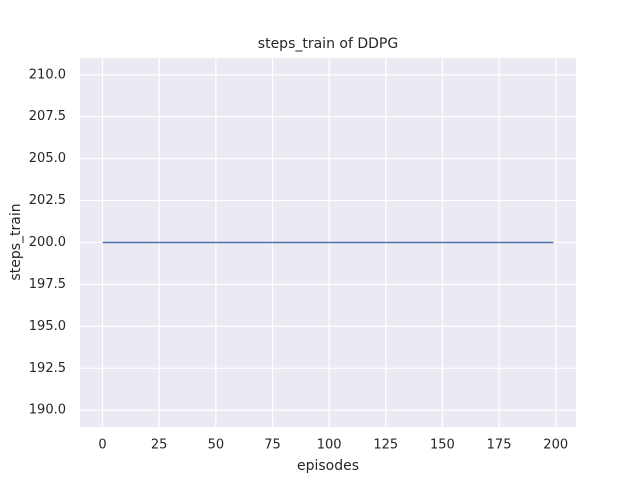 This screenshot has height=480, width=640. I want to click on x-tick-label: 125, so click(385, 445).